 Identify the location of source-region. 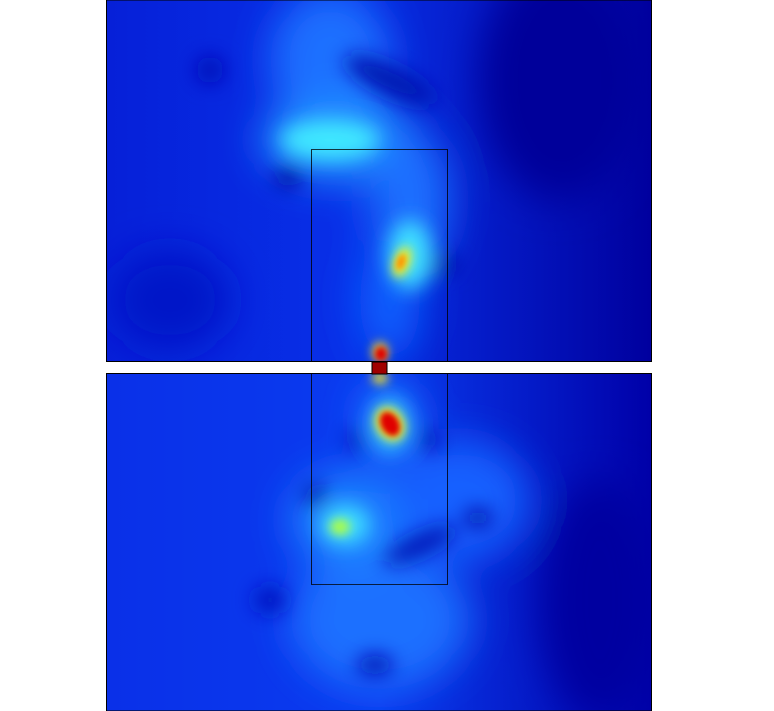
(379, 368).